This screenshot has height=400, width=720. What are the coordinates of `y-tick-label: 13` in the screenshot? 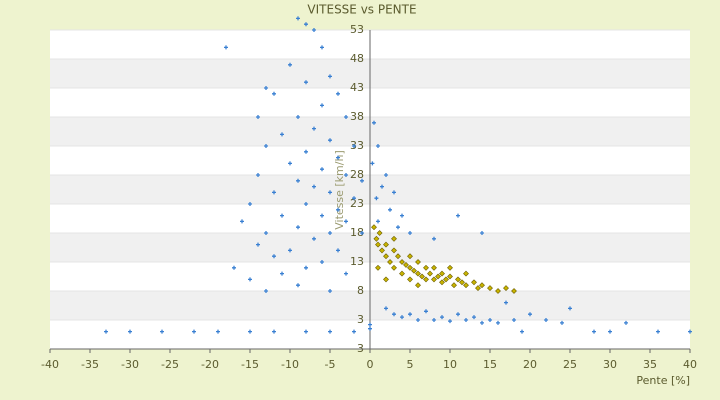 It's located at (357, 261).